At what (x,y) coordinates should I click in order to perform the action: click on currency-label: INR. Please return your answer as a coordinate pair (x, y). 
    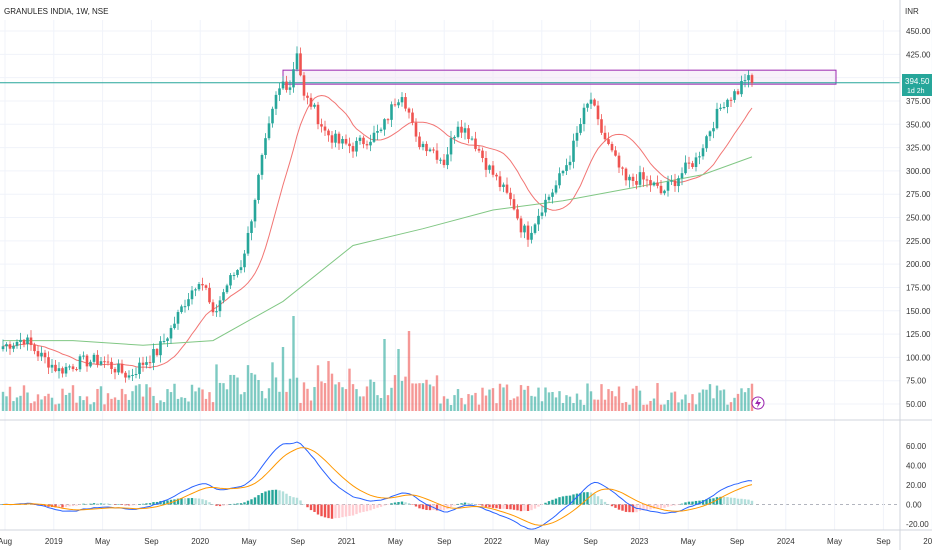
    Looking at the image, I should click on (912, 11).